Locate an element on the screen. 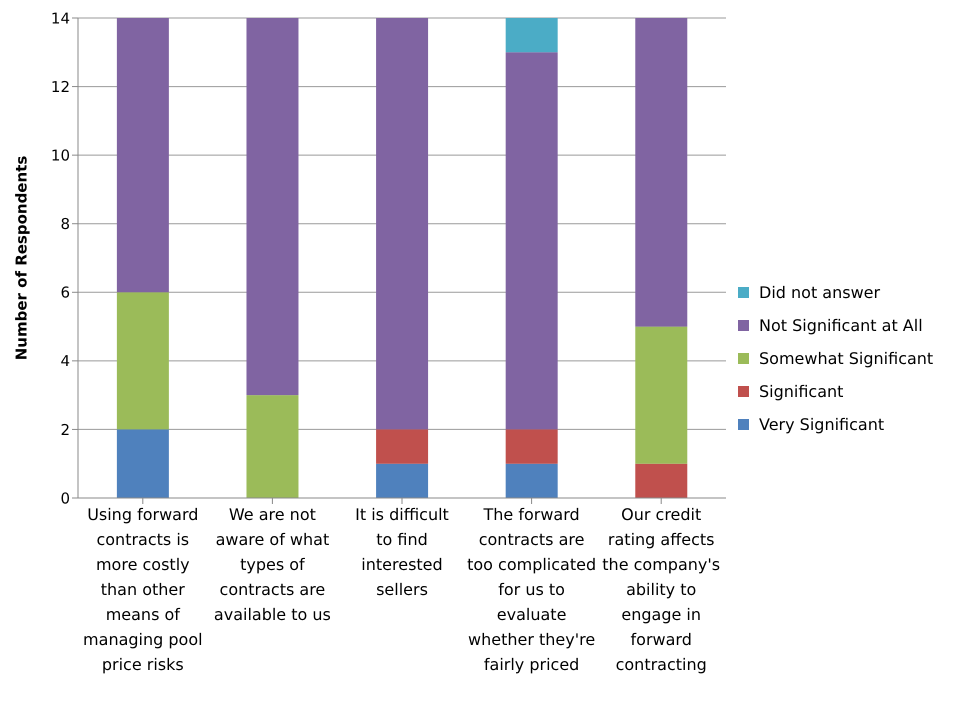 This screenshot has height=709, width=974. y-tick-label: 0 is located at coordinates (65, 498).